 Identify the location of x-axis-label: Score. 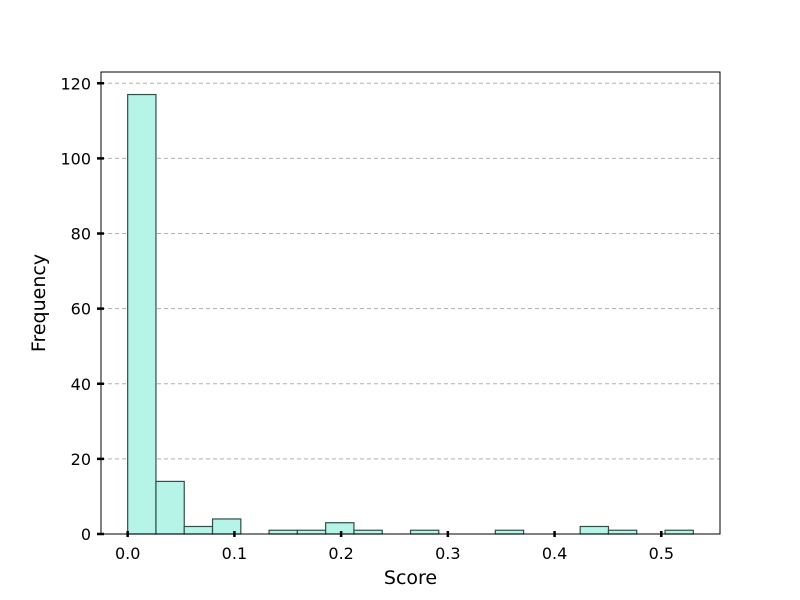
(410, 578).